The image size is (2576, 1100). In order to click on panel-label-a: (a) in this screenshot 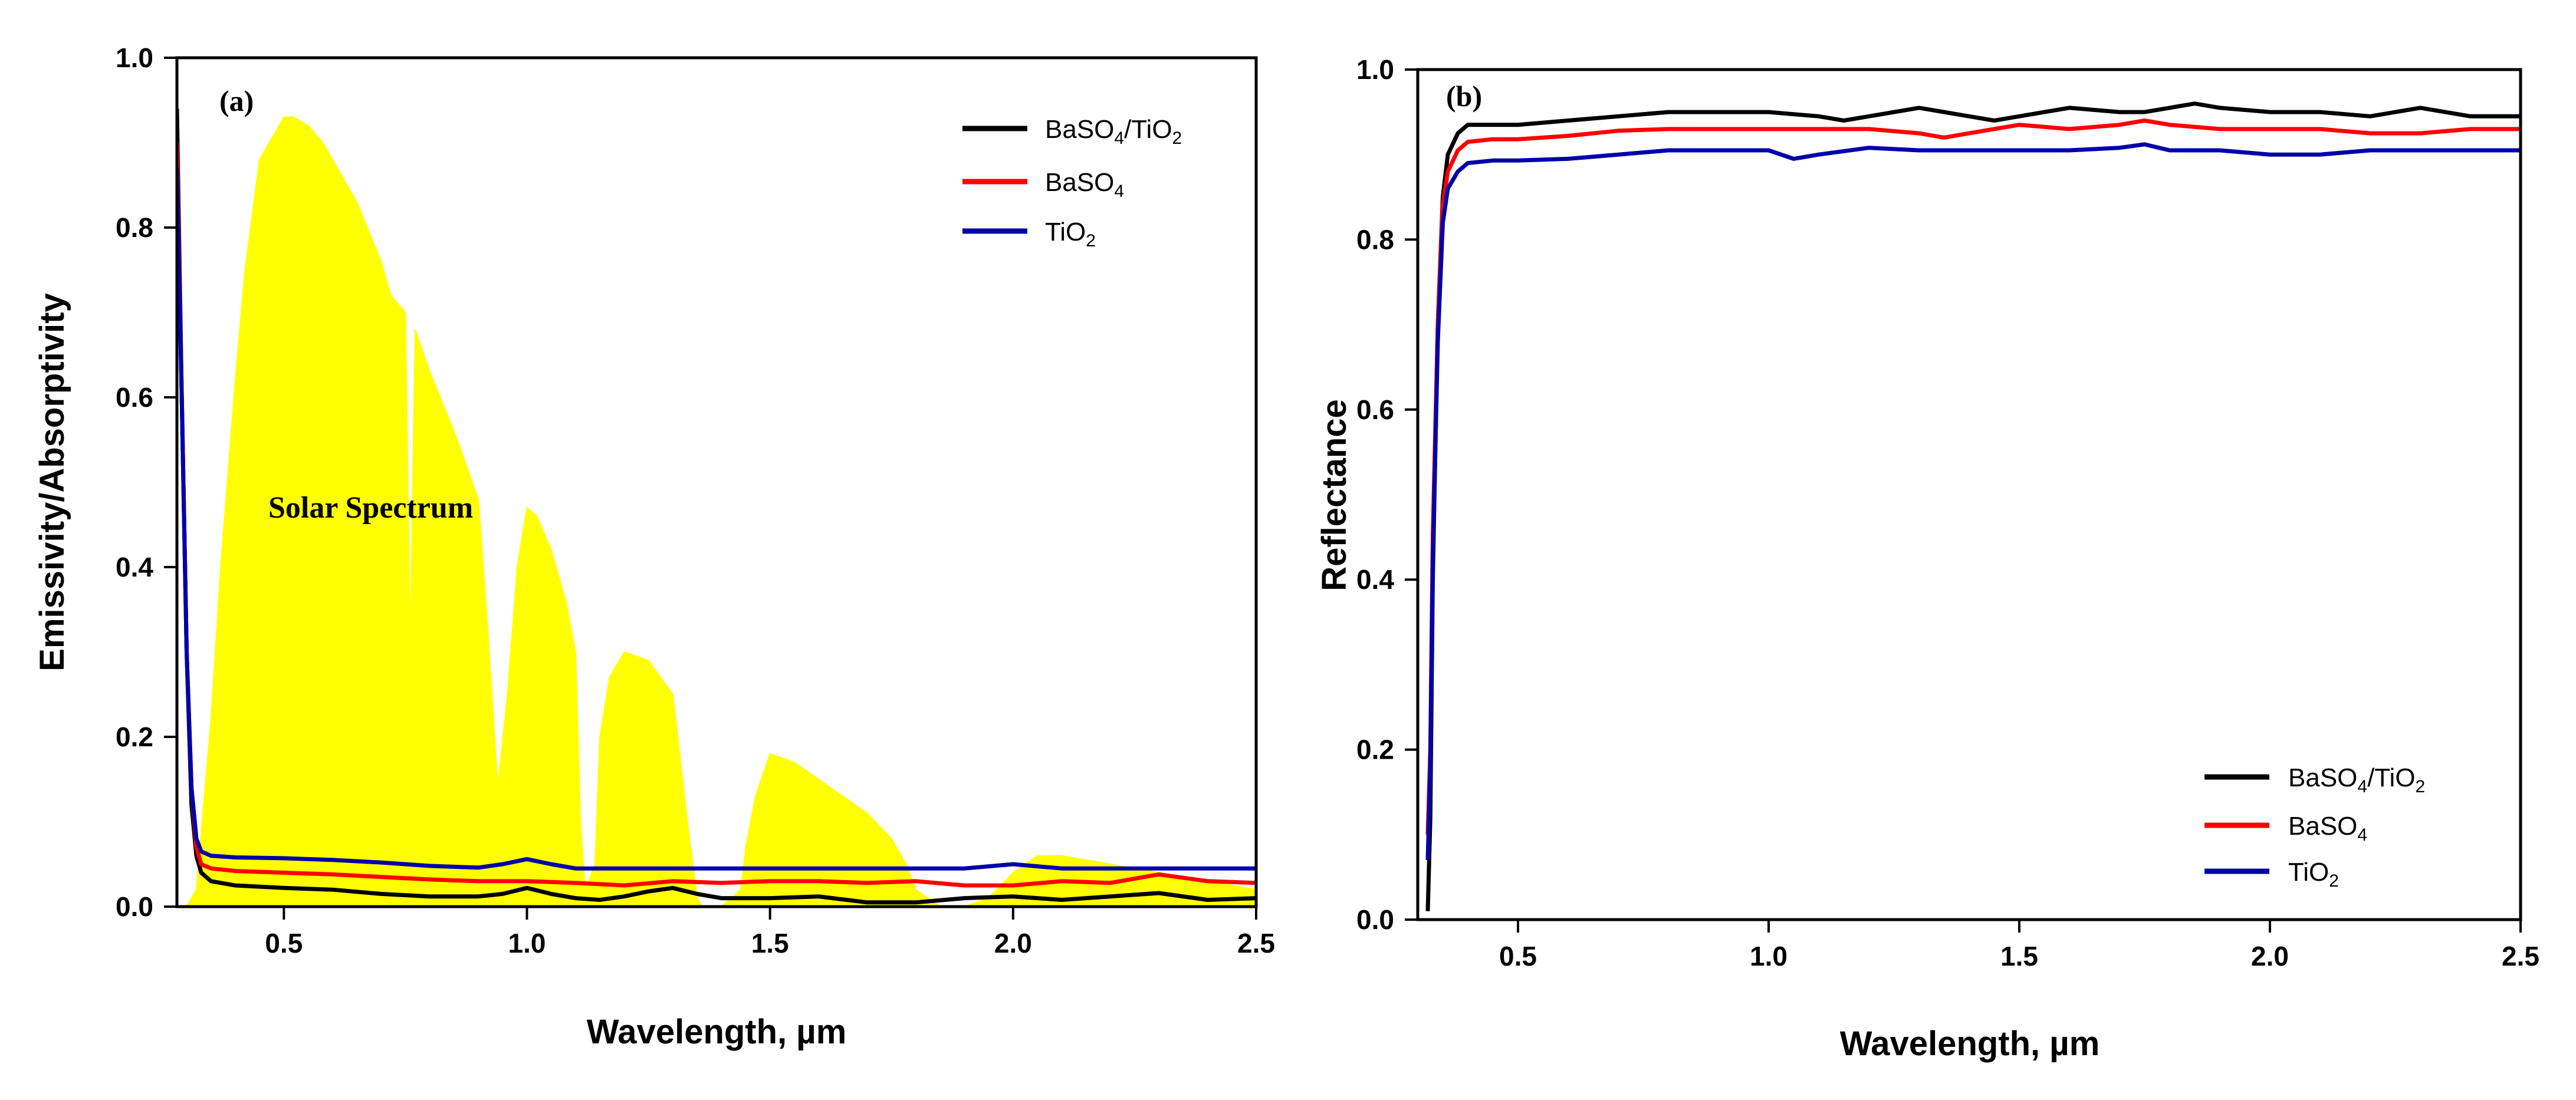, I will do `click(236, 100)`.